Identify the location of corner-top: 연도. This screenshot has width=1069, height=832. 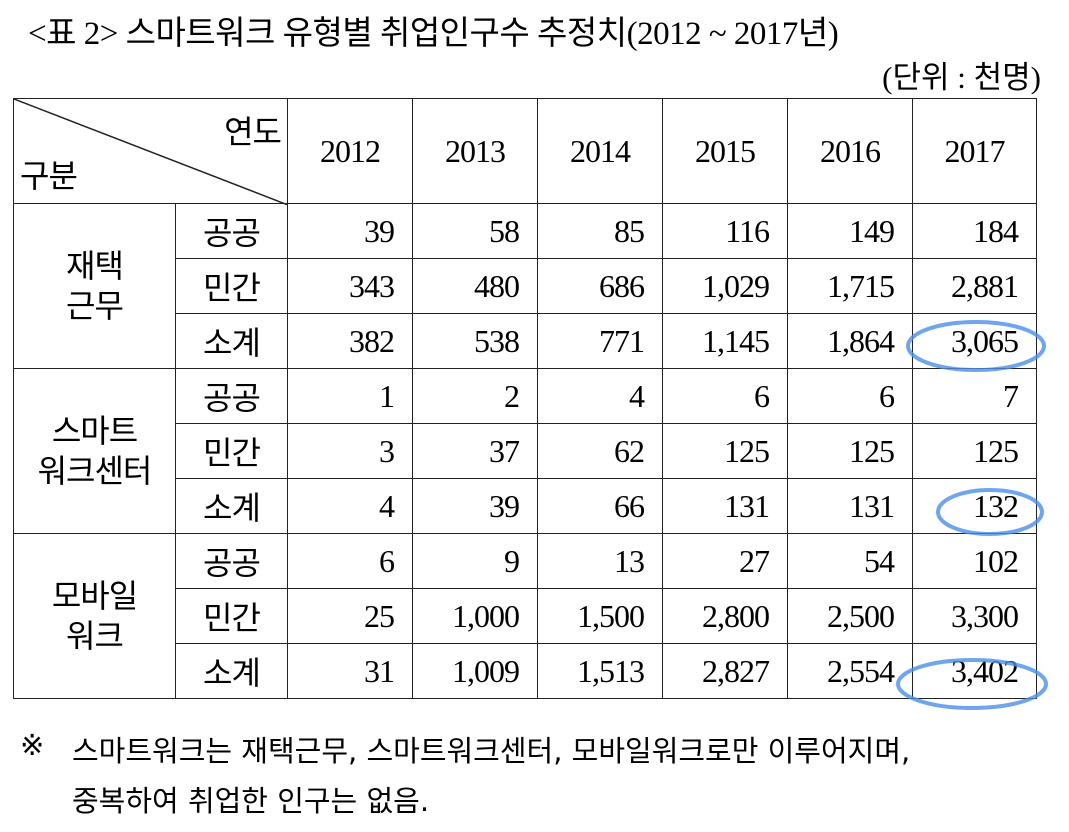
(253, 132).